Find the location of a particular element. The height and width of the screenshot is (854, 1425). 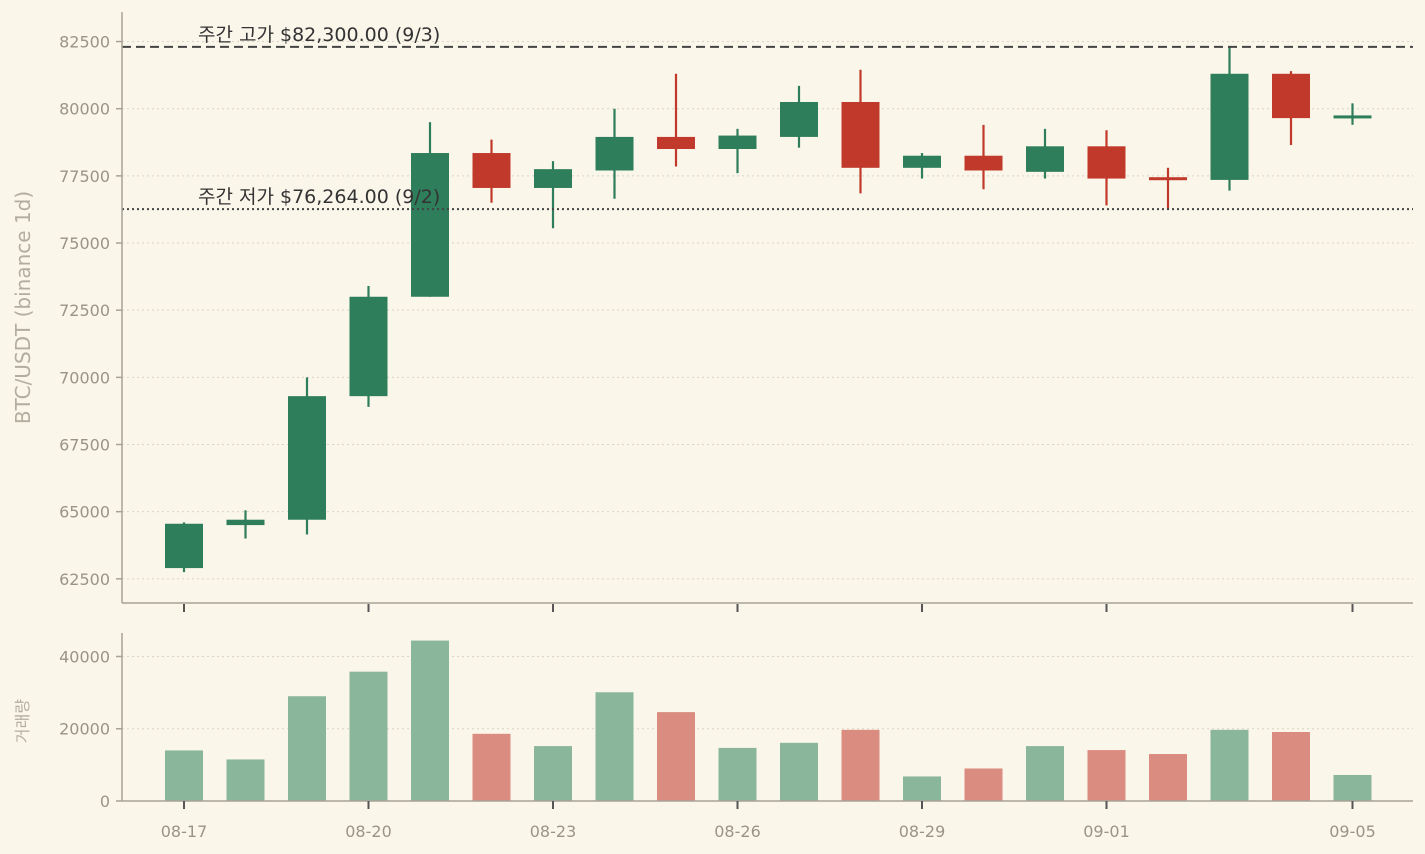

volume-y-ticks: 0 20000 40000 is located at coordinates (90, 729).